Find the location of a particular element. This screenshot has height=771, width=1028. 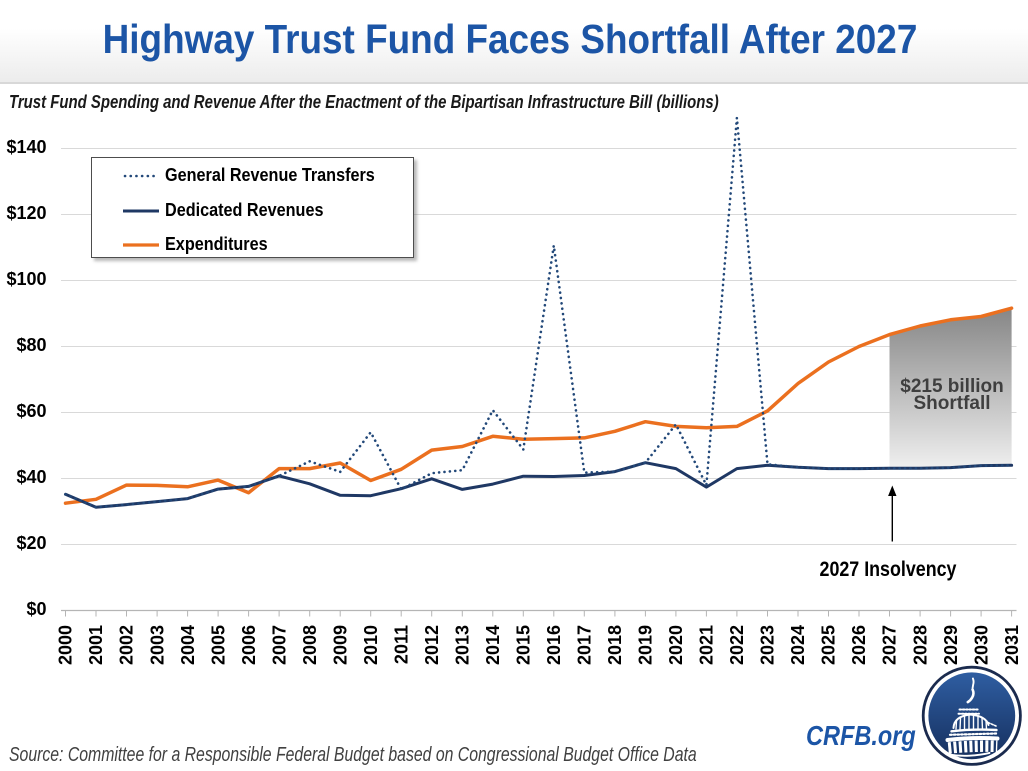

svg-text: 2006 is located at coordinates (249, 645).